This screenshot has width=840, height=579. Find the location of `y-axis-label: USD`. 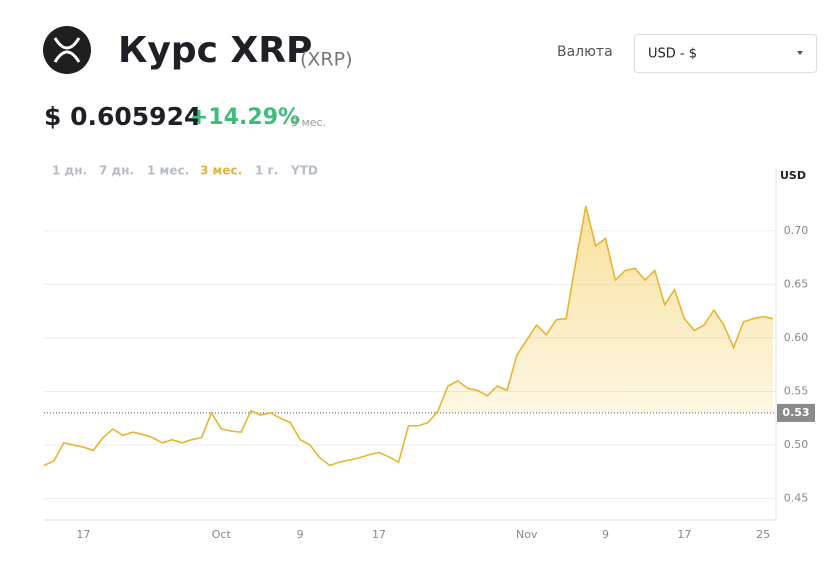

y-axis-label: USD is located at coordinates (793, 175).